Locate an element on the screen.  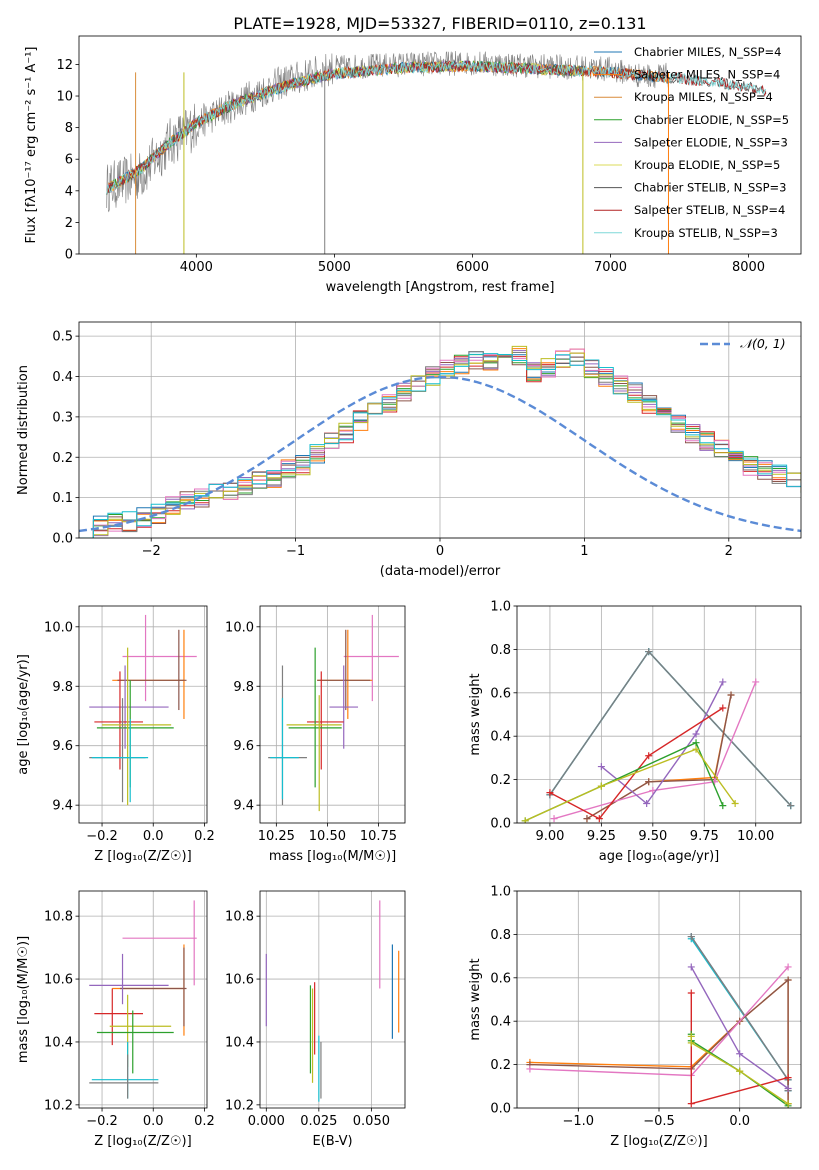
y-tick-label: 10.0 is located at coordinates (58, 627).